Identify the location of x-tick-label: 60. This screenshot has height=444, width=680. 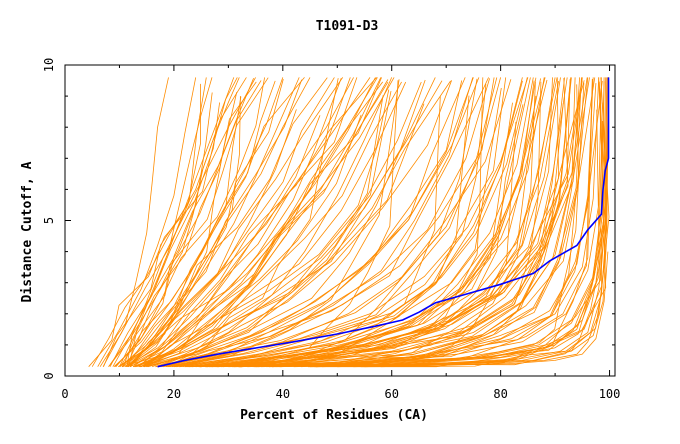
(392, 394).